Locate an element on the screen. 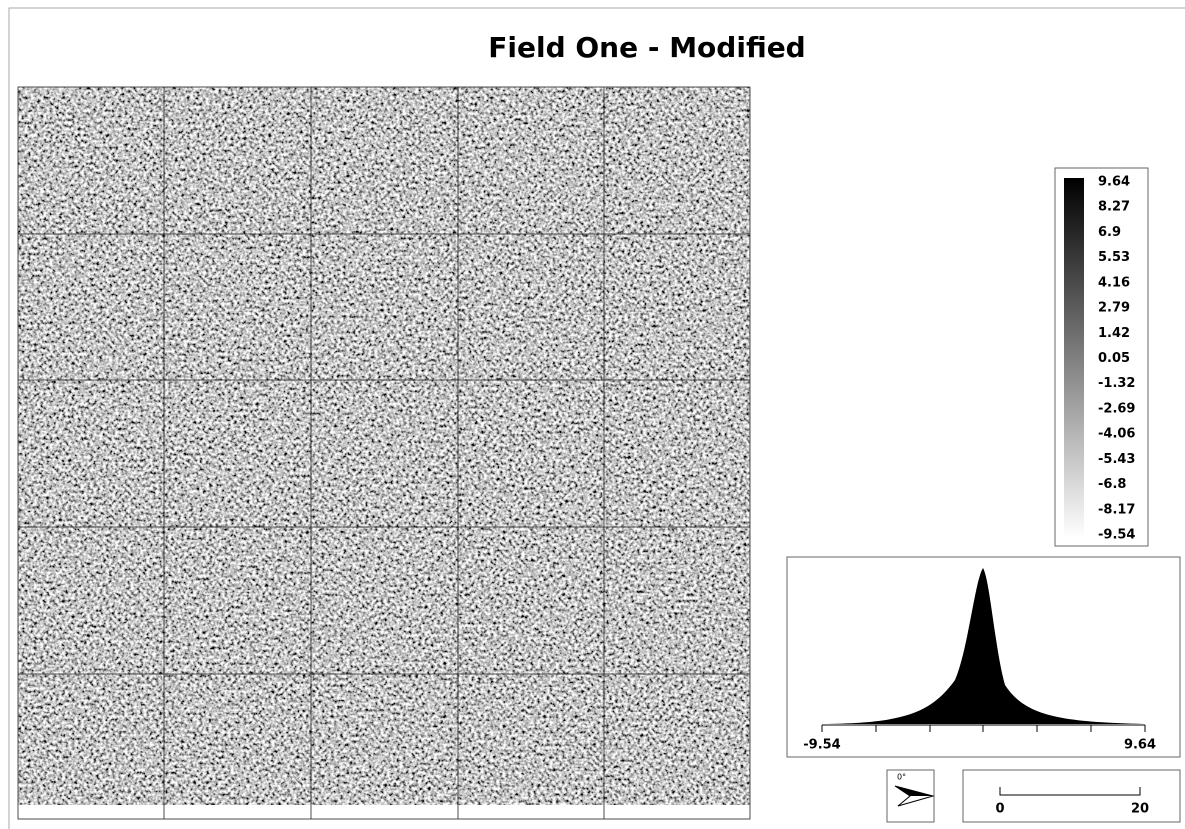  map-title: Field One - Modified is located at coordinates (646, 47).